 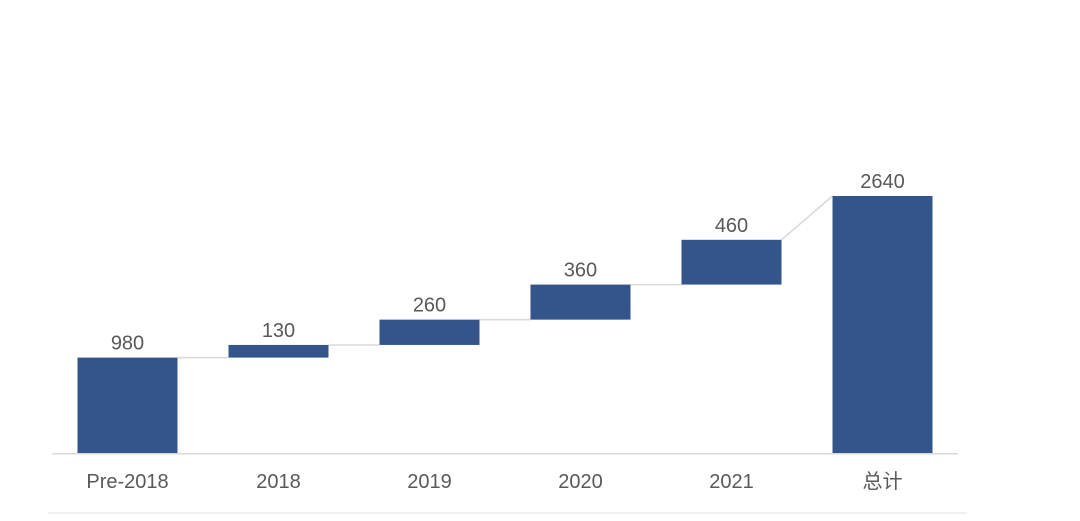 What do you see at coordinates (731, 226) in the screenshot?
I see `bar-value-label: 460` at bounding box center [731, 226].